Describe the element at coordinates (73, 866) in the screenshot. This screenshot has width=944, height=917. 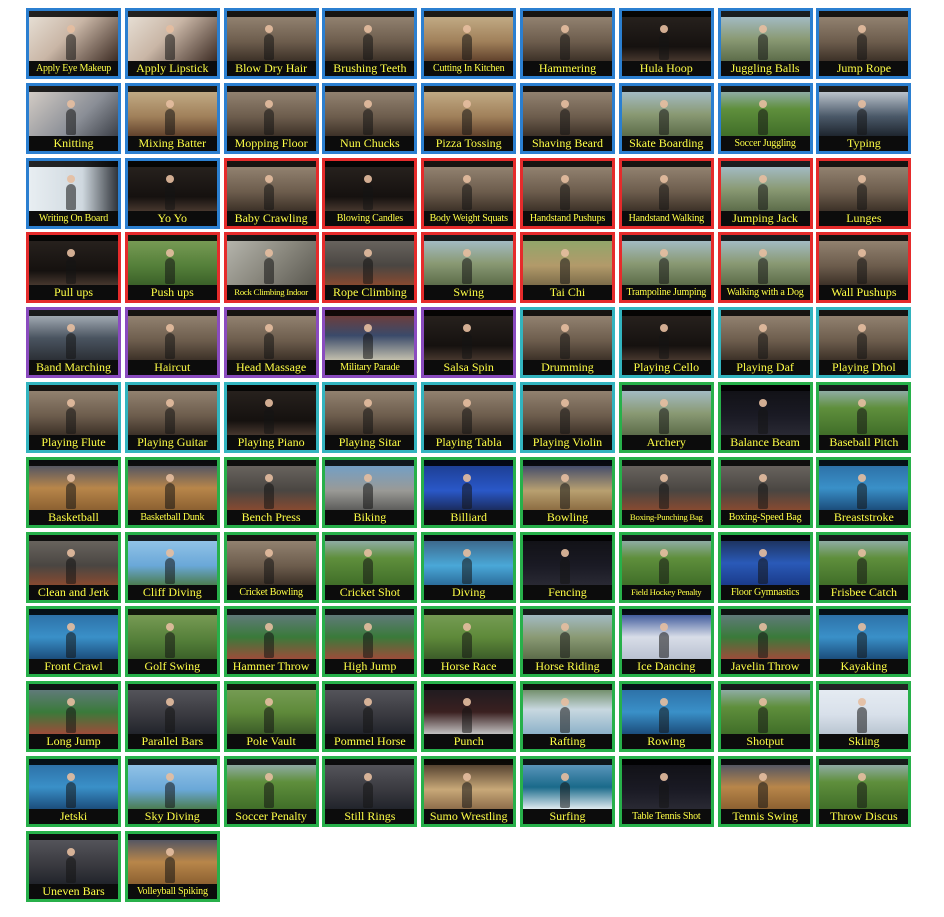
I see `action-tile-uneven-bars: Uneven Bars` at that location.